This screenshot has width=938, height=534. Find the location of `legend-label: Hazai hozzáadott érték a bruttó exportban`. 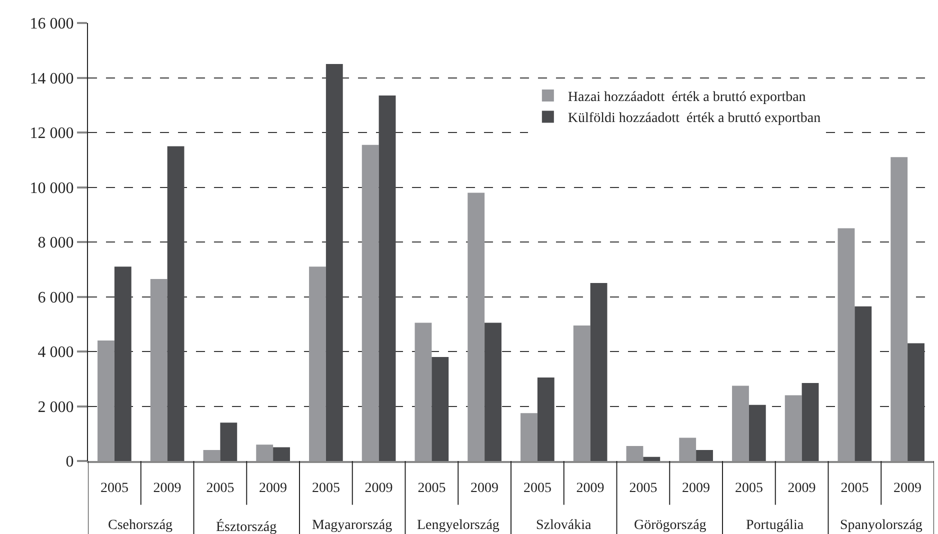

legend-label: Hazai hozzáadott érték a bruttó exportban is located at coordinates (687, 97).